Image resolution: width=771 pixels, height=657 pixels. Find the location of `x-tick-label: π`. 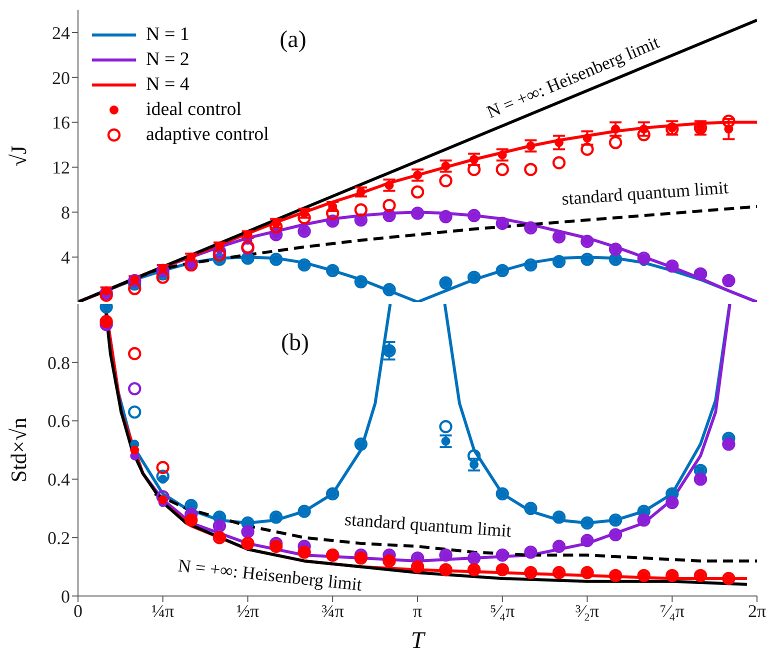

x-tick-label: π is located at coordinates (417, 610).